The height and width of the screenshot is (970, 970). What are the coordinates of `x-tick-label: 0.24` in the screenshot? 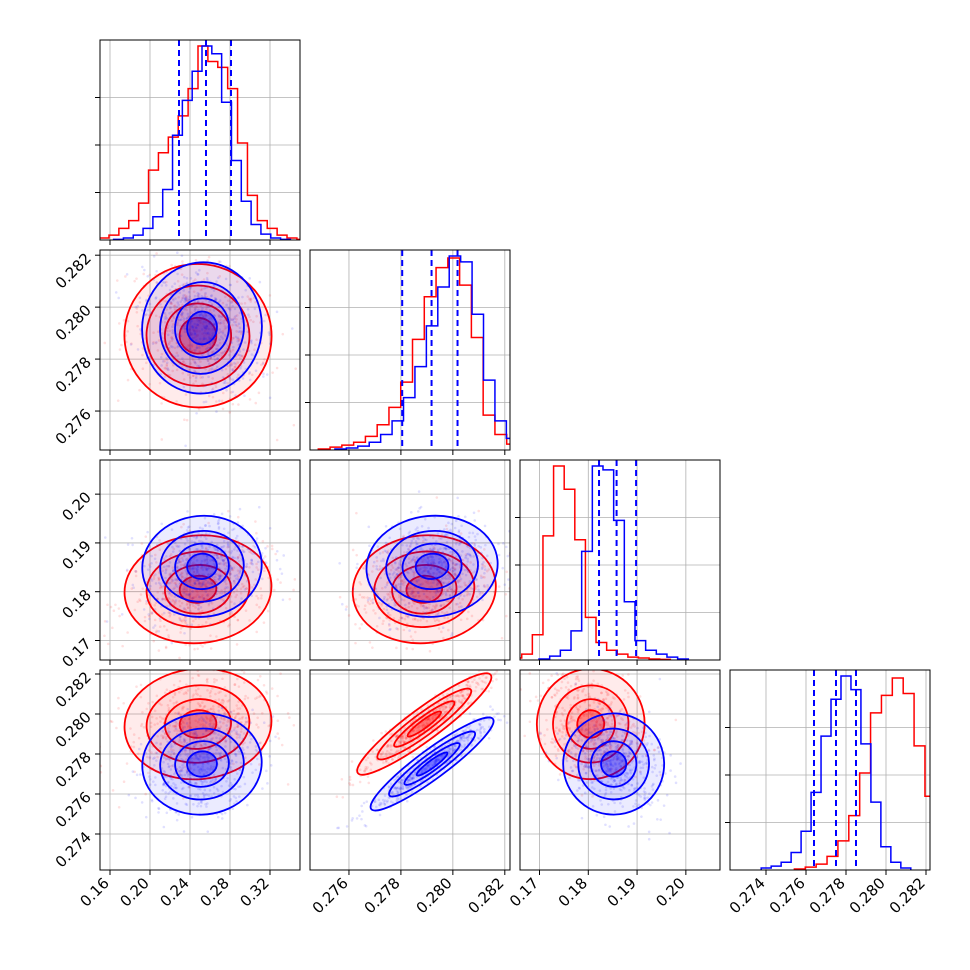 It's located at (174, 892).